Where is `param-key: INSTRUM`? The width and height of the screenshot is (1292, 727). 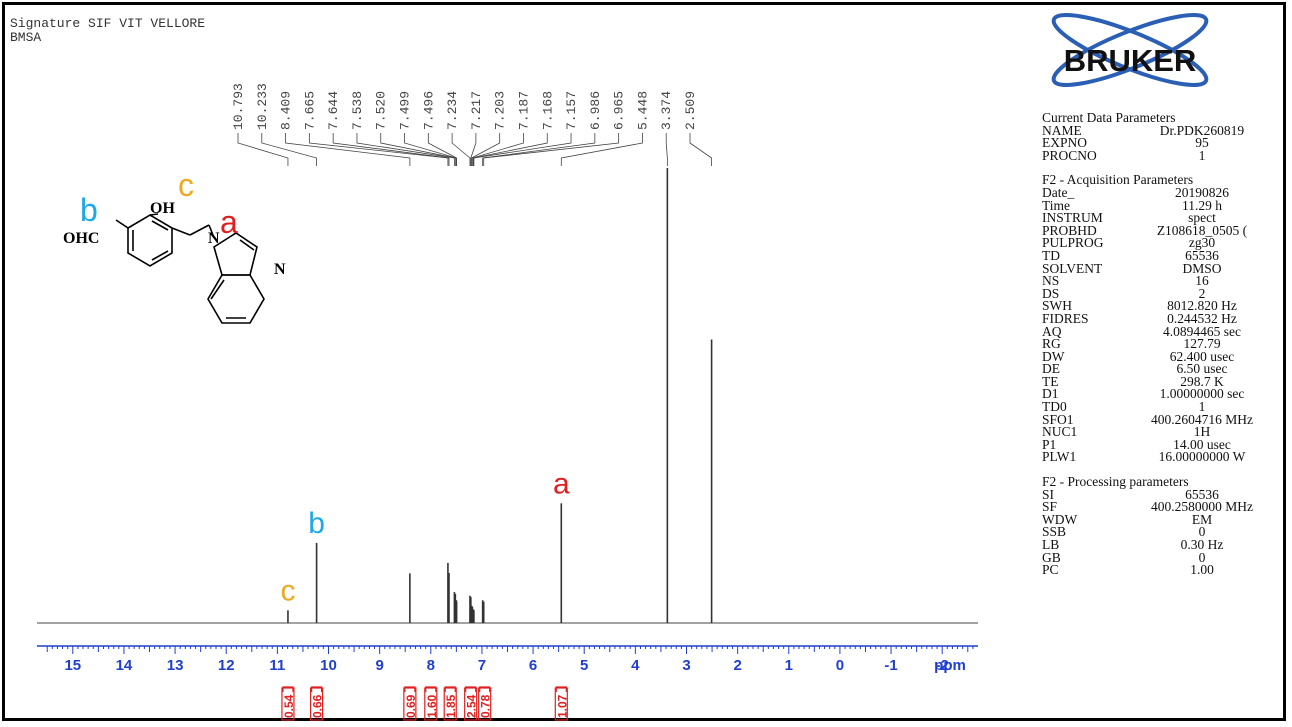
param-key: INSTRUM is located at coordinates (1072, 218).